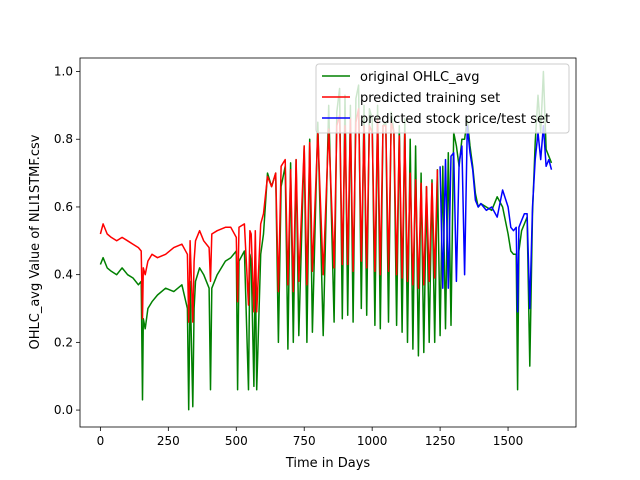 The height and width of the screenshot is (480, 640). Describe the element at coordinates (508, 441) in the screenshot. I see `x-tick-label: 1500` at that location.